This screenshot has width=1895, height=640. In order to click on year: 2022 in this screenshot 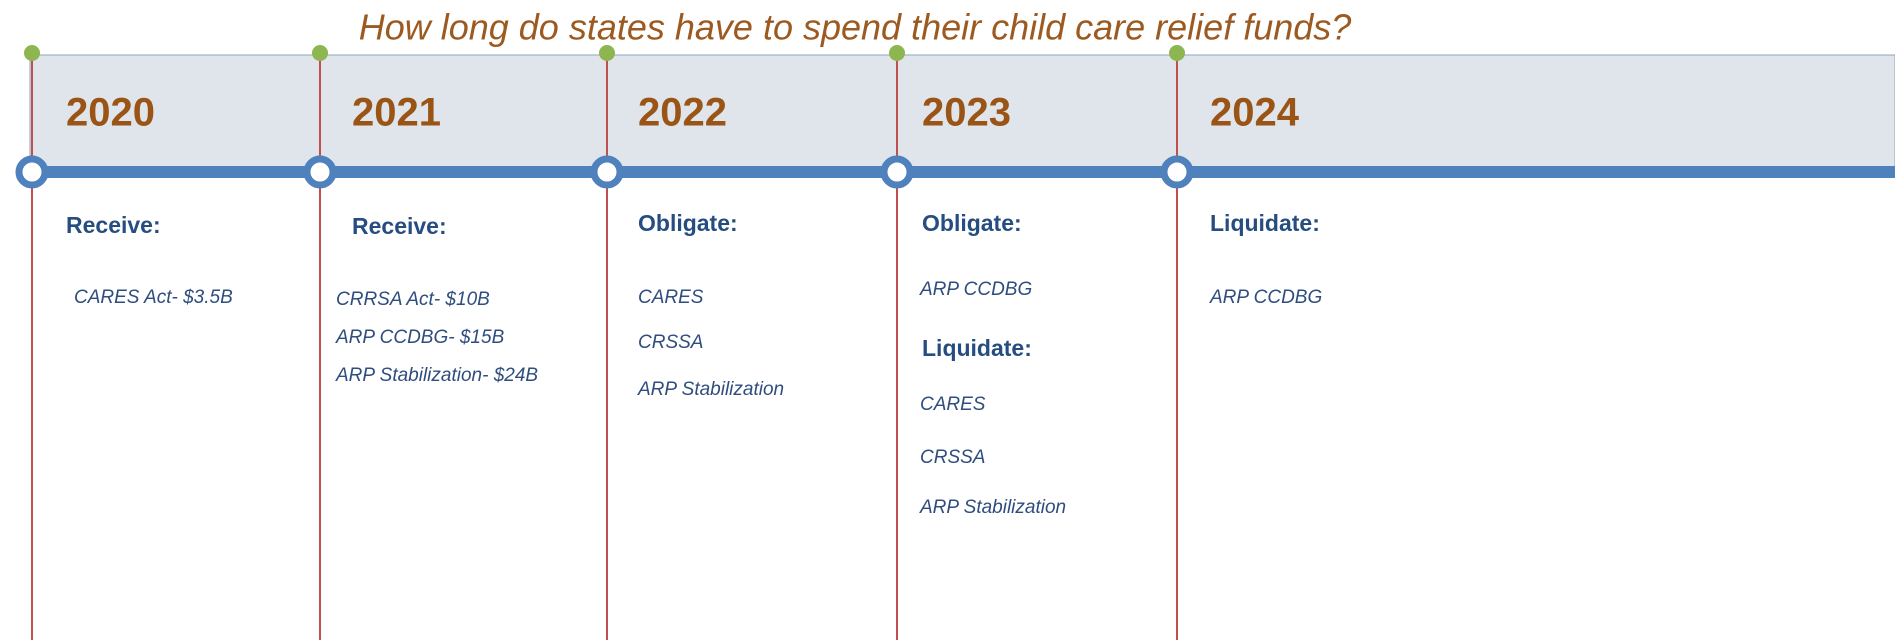, I will do `click(682, 113)`.